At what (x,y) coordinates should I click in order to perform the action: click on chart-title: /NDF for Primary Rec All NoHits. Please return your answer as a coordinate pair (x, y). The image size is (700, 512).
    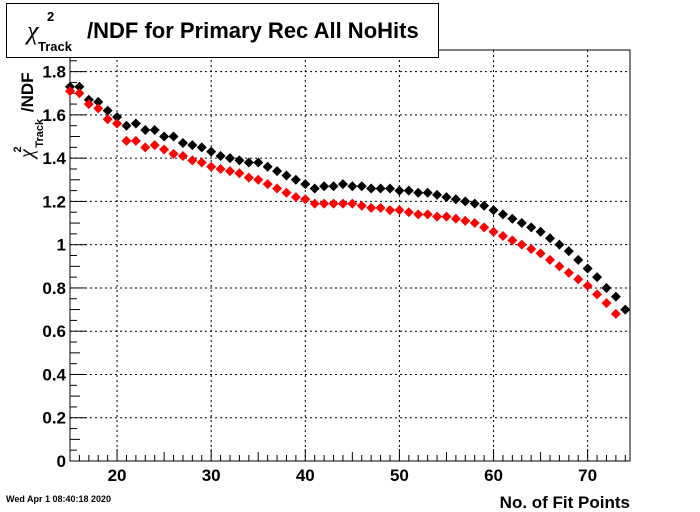
    Looking at the image, I should click on (253, 30).